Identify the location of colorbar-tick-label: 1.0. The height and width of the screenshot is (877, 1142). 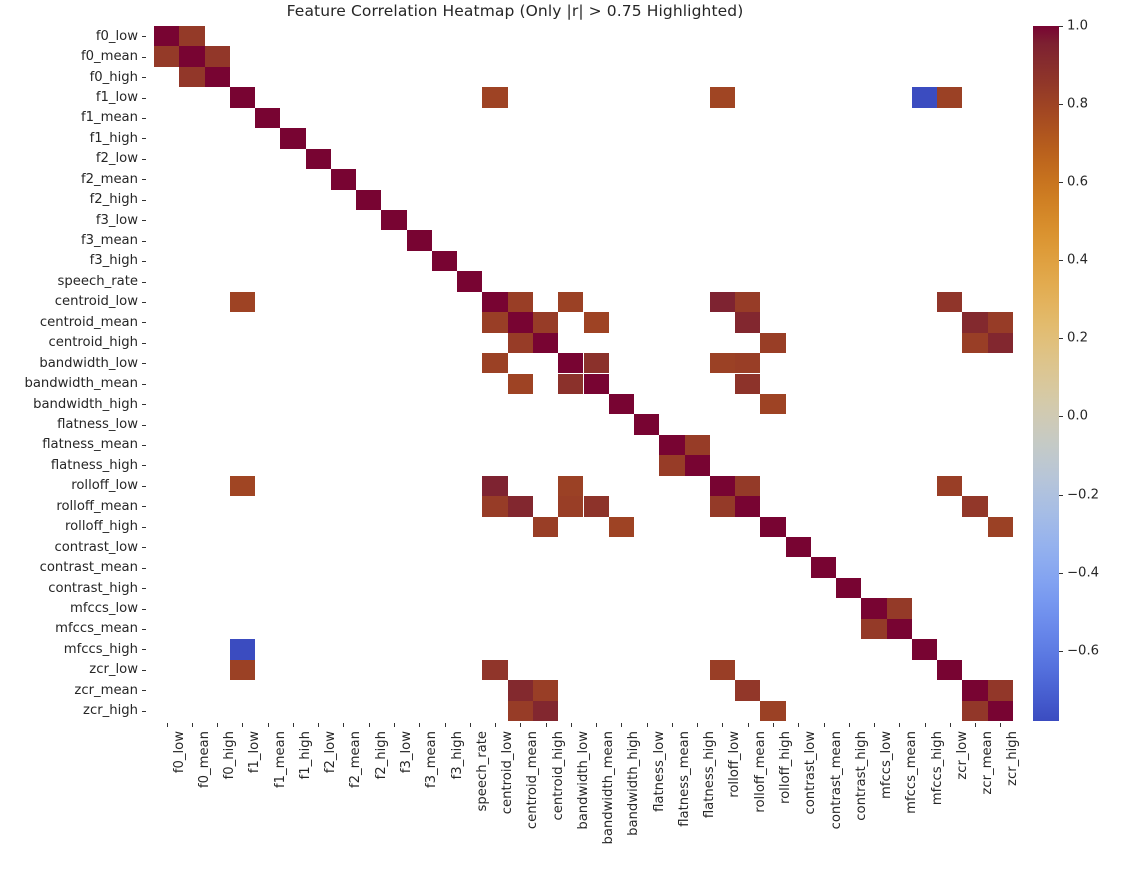
(1077, 26).